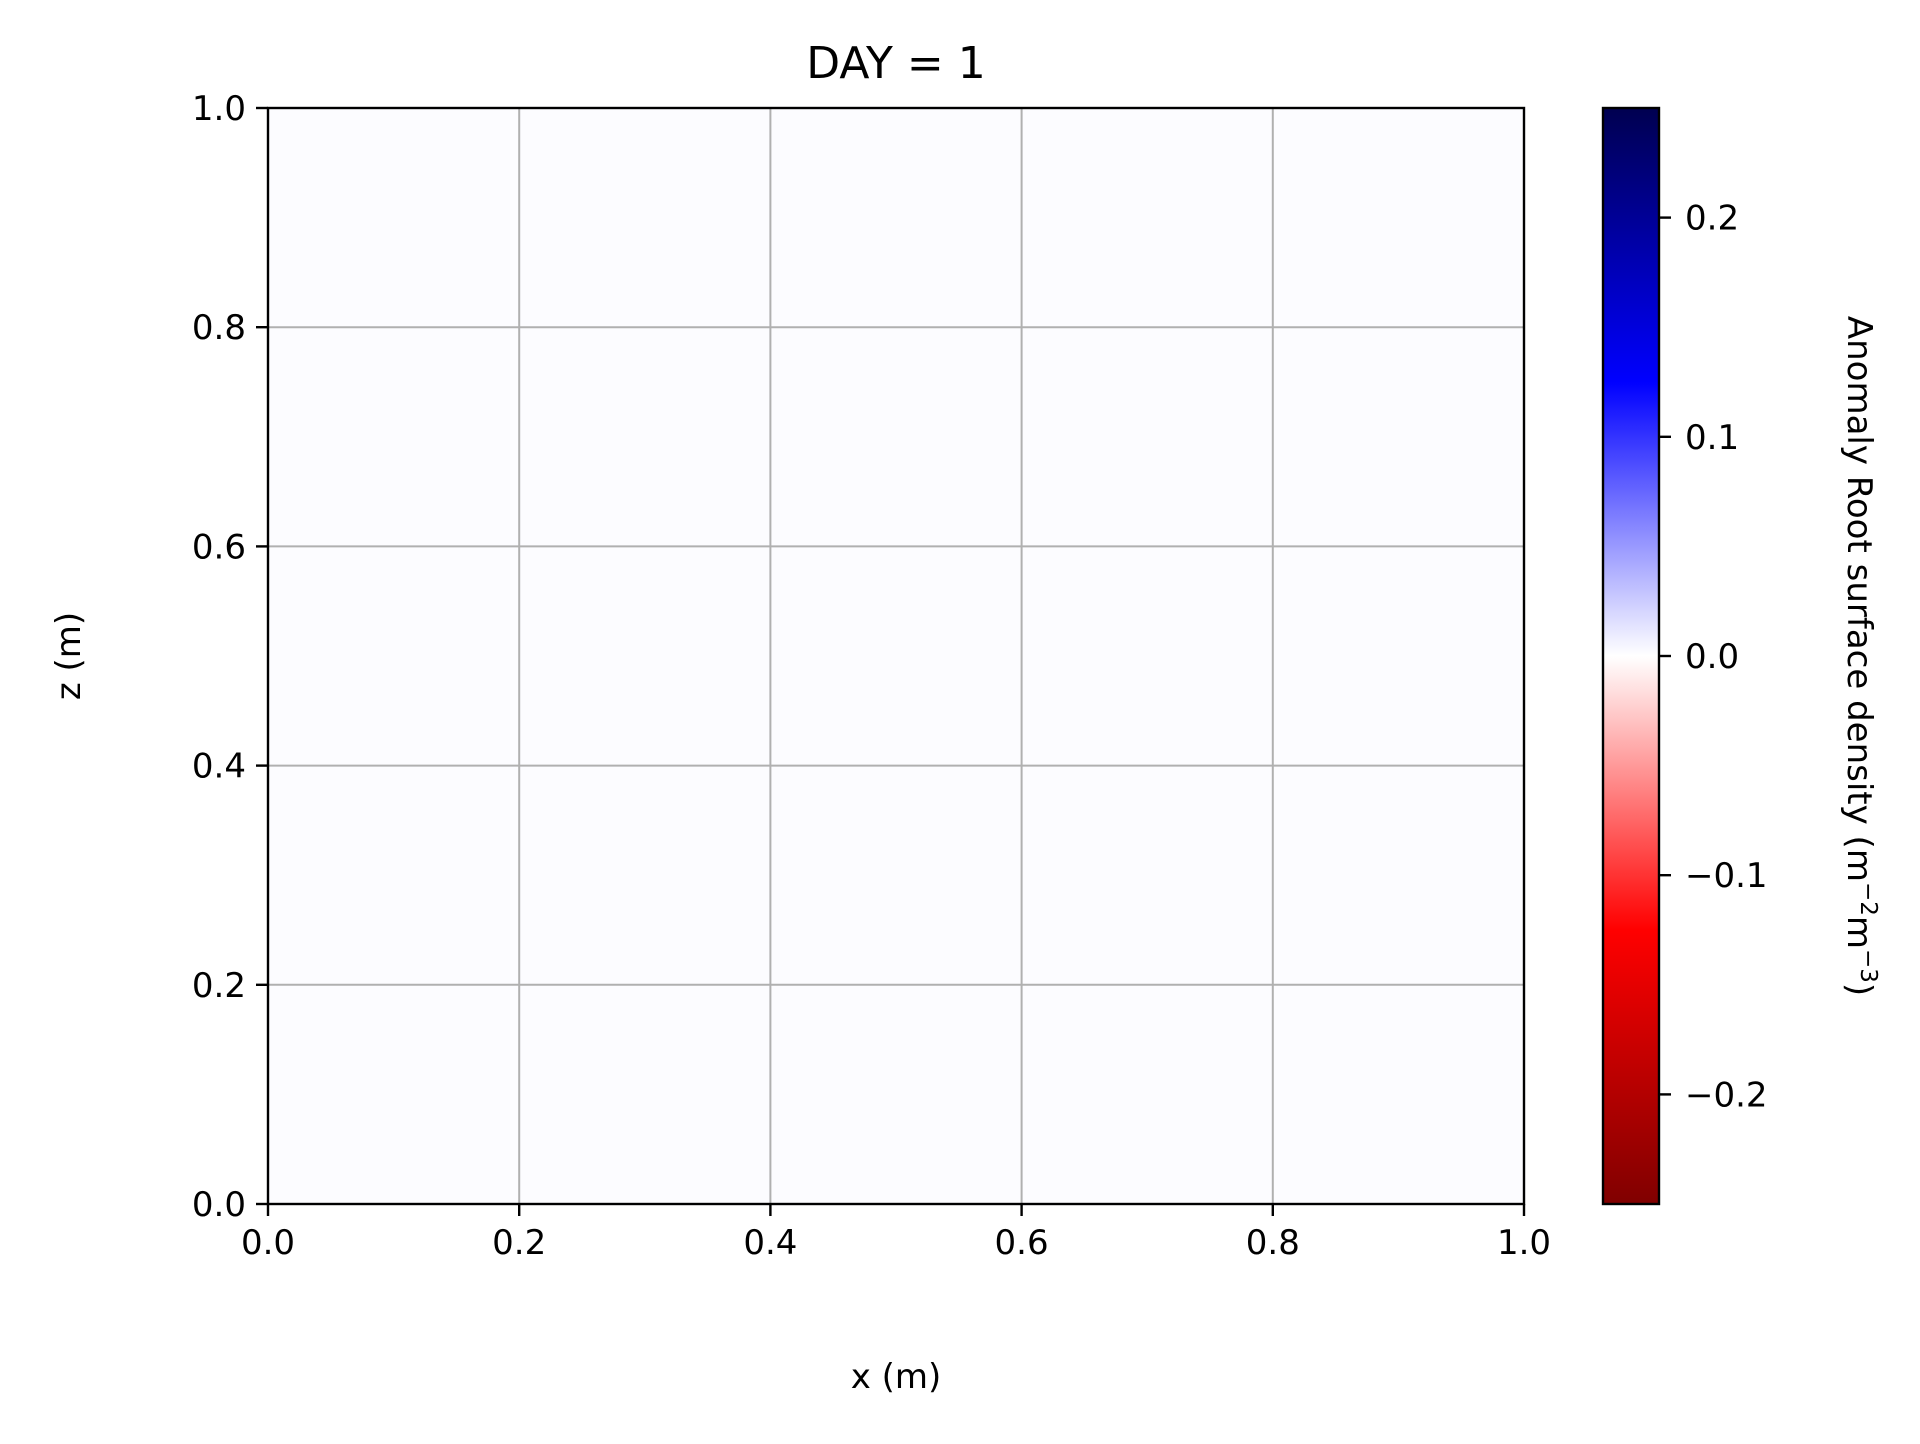 This screenshot has height=1444, width=1920. What do you see at coordinates (219, 986) in the screenshot?
I see `y-tick-label: 0.2` at bounding box center [219, 986].